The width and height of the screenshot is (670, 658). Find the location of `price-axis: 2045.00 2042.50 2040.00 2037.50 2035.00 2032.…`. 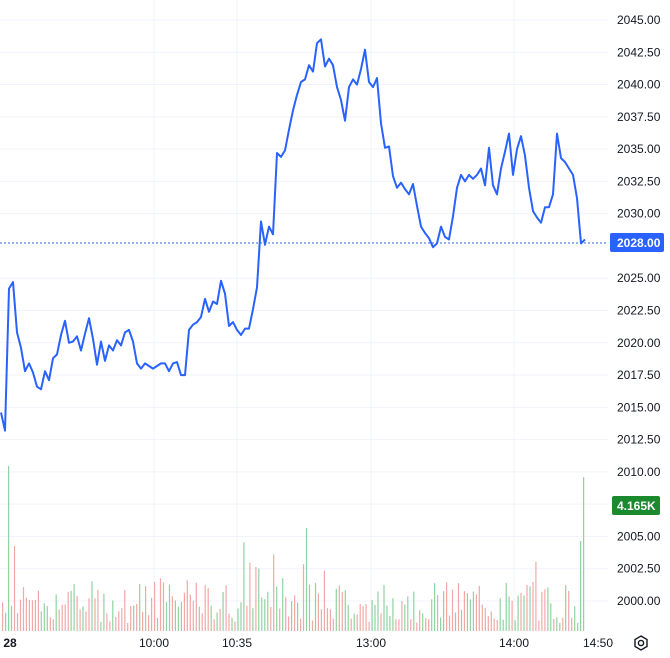

price-axis: 2045.00 2042.50 2040.00 2037.50 2035.00 2032.… is located at coordinates (639, 310).